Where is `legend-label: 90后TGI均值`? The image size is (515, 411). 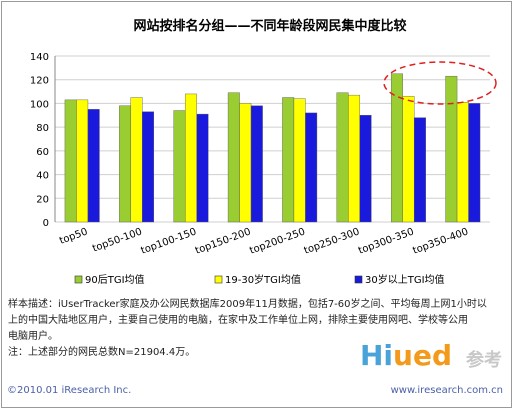 legend-label: 90后TGI均值 is located at coordinates (115, 279).